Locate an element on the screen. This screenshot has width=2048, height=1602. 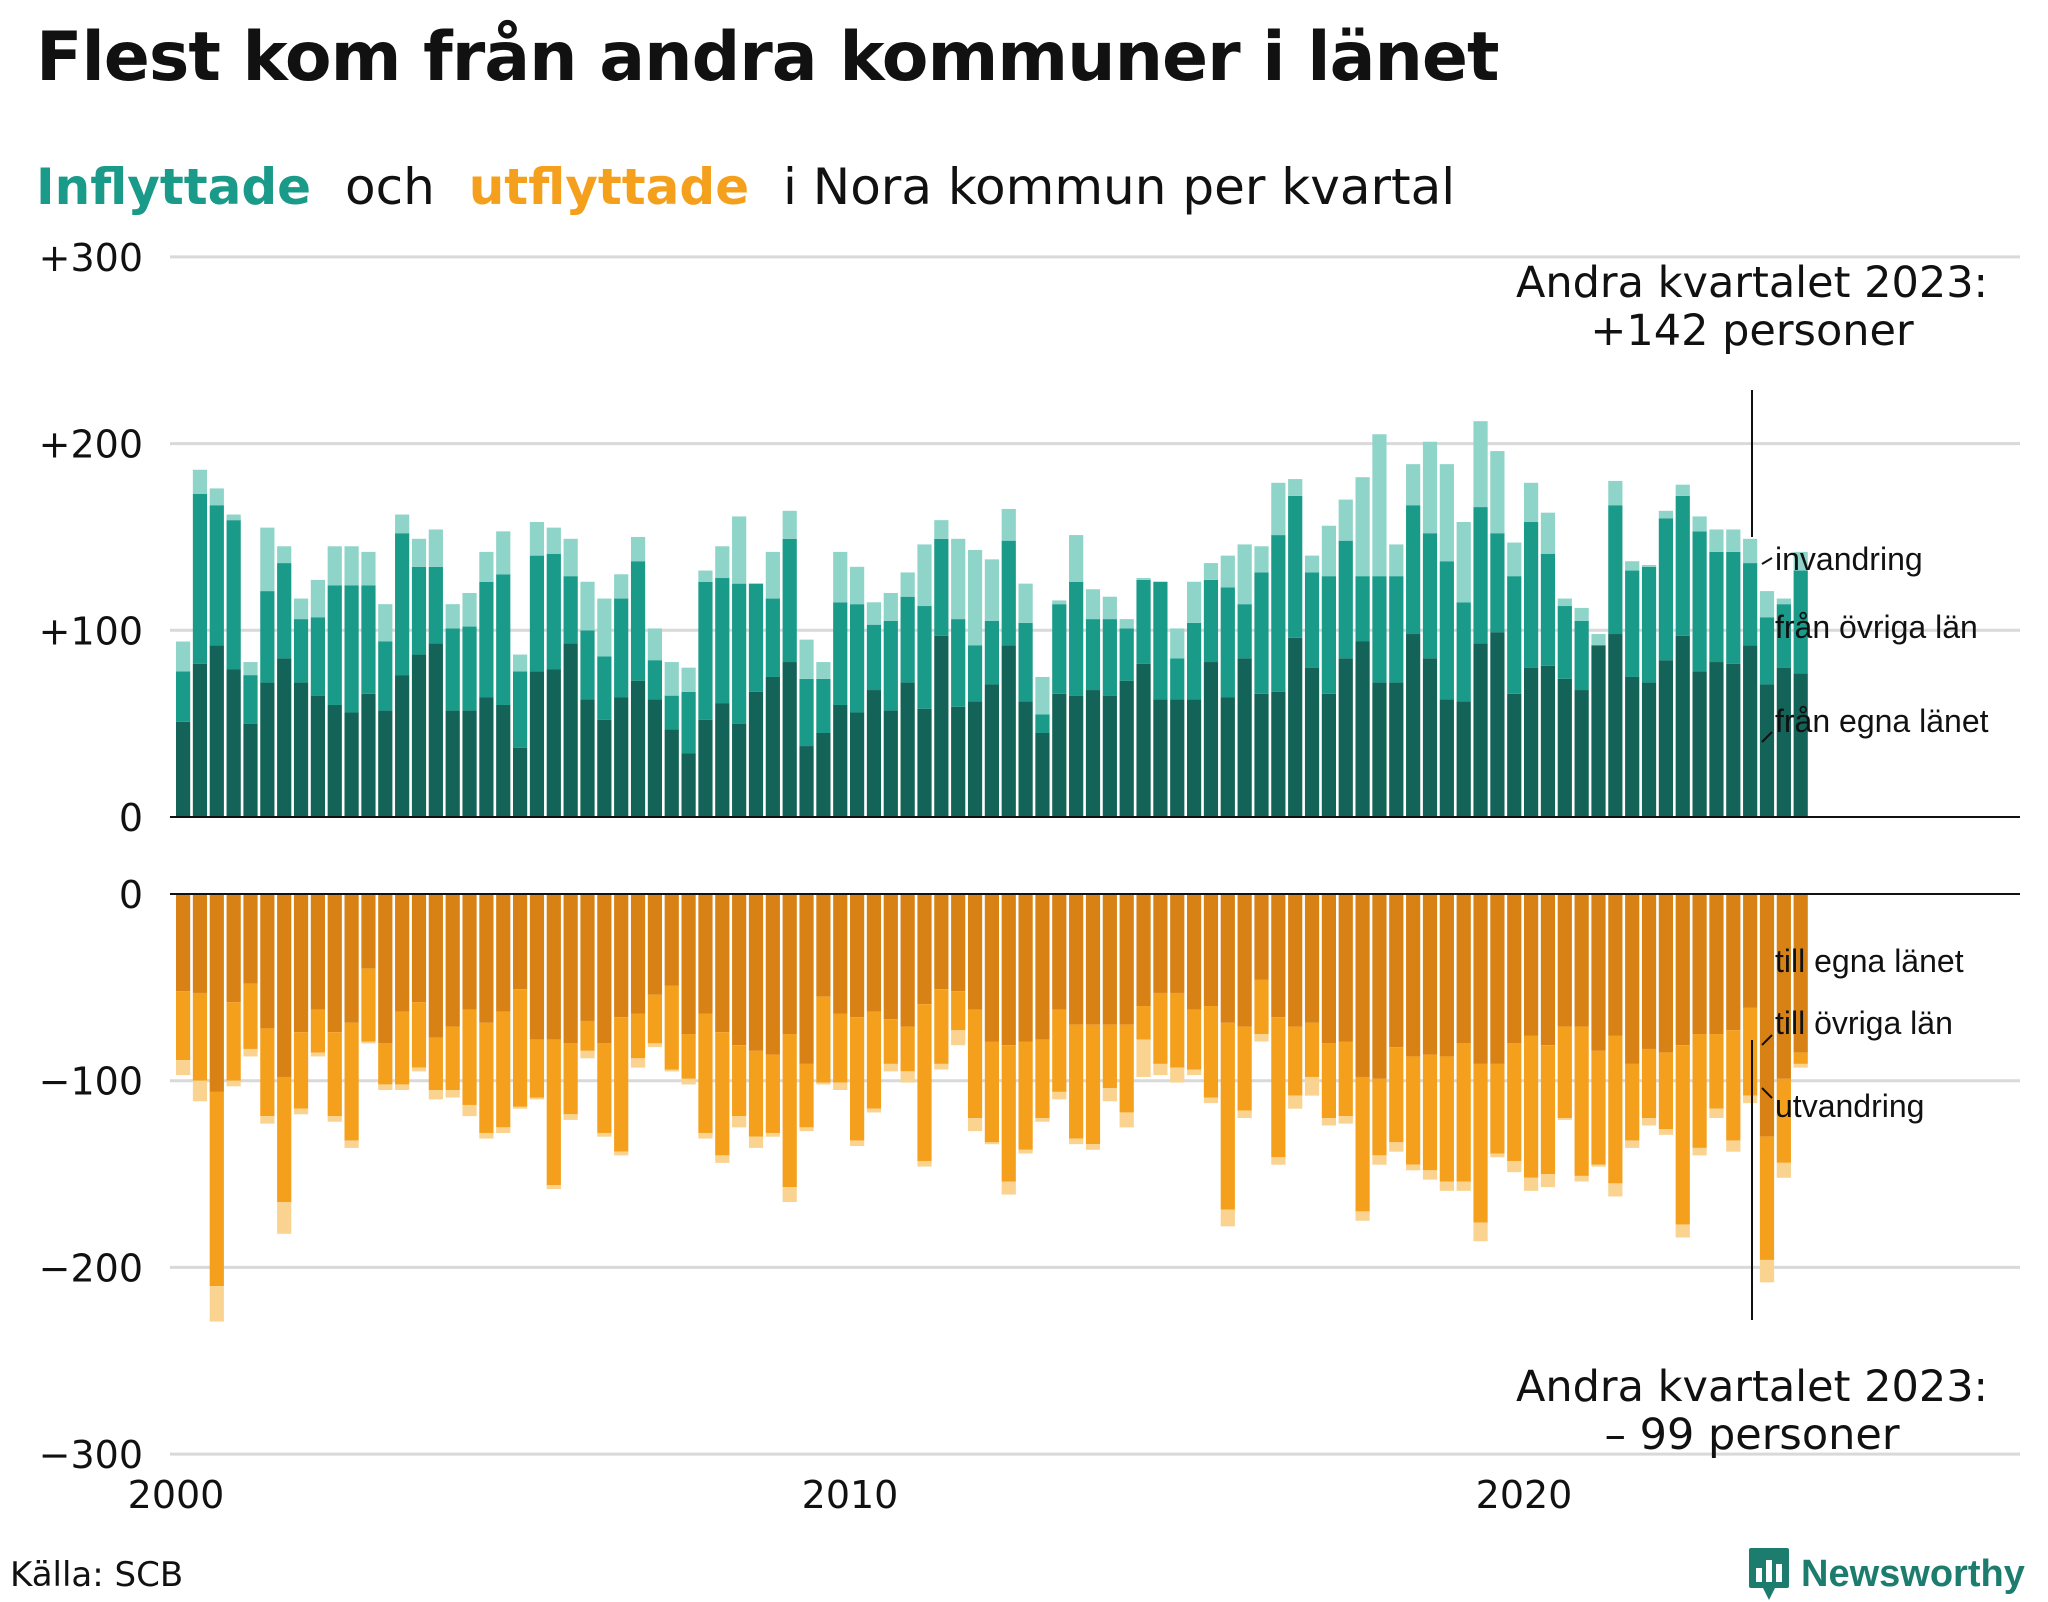
chart-title: Flest kom från andra kommuner i länet is located at coordinates (768, 57).